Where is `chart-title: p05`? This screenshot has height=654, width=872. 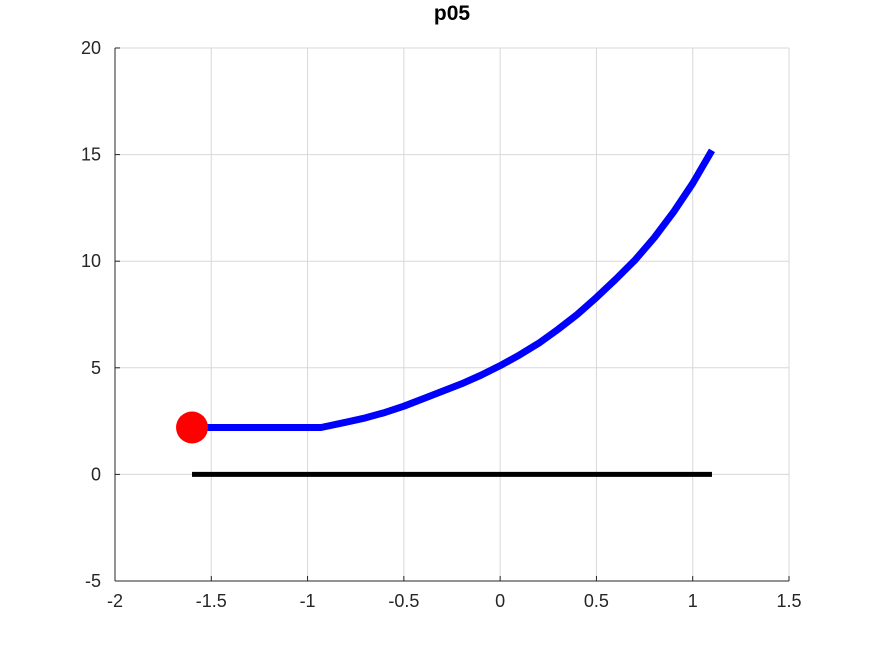
chart-title: p05 is located at coordinates (452, 13).